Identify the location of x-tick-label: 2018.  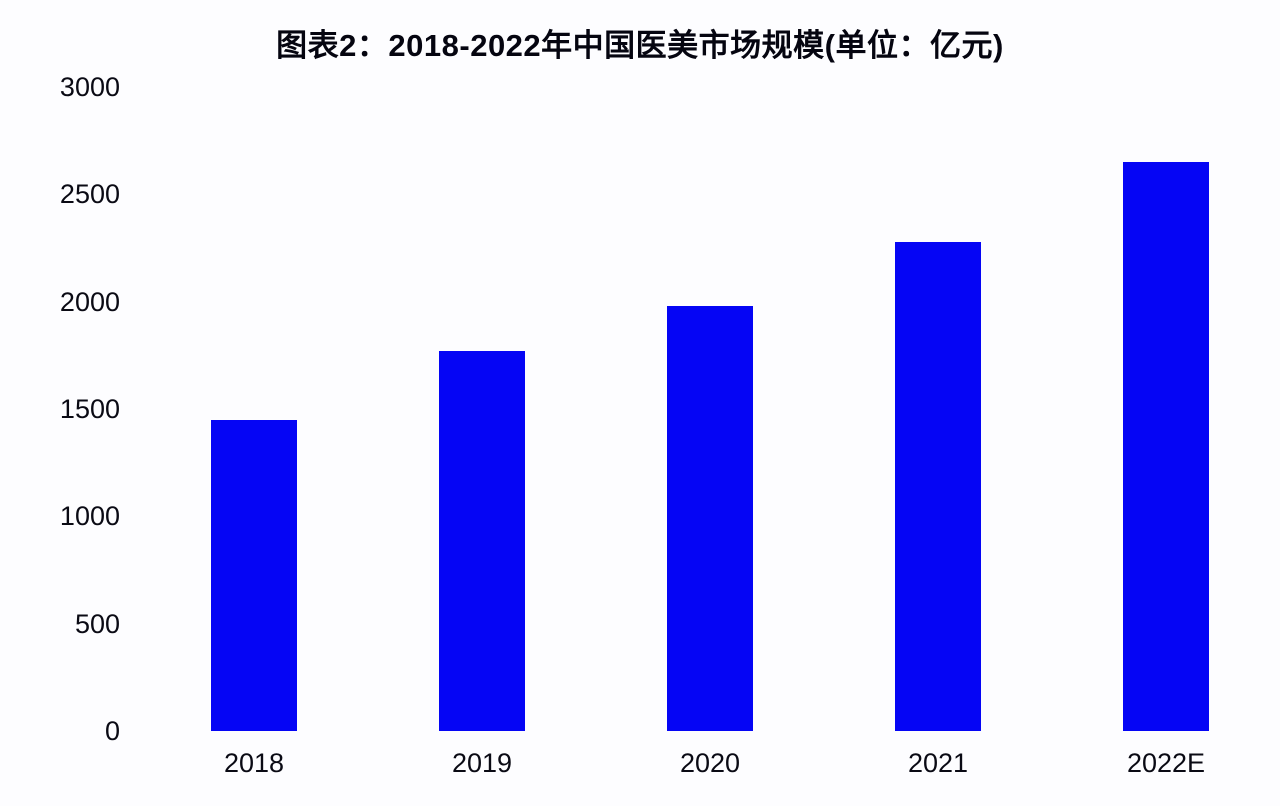
(254, 763).